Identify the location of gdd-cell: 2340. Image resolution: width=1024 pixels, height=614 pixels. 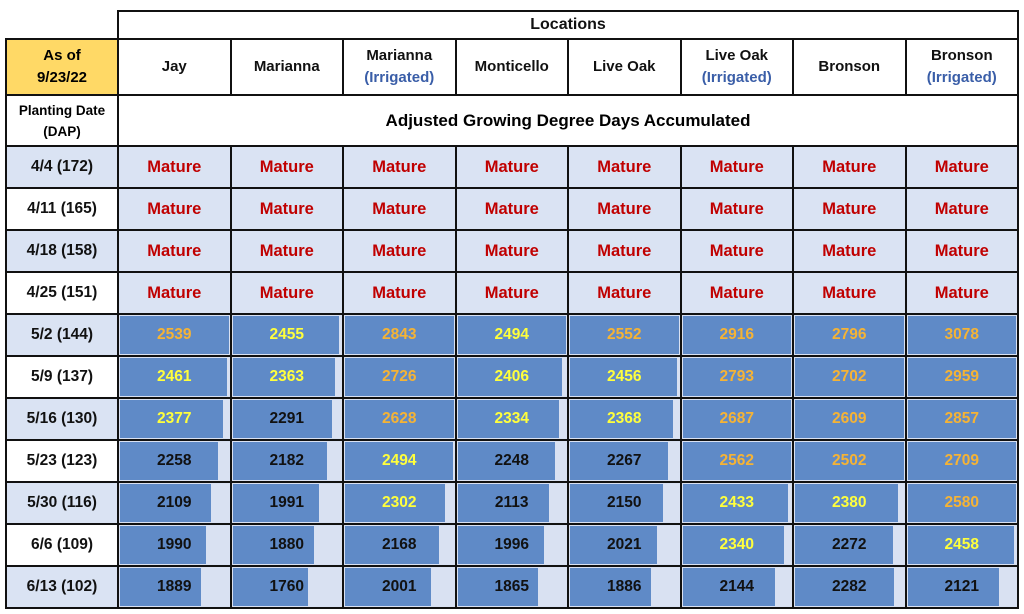
(736, 545).